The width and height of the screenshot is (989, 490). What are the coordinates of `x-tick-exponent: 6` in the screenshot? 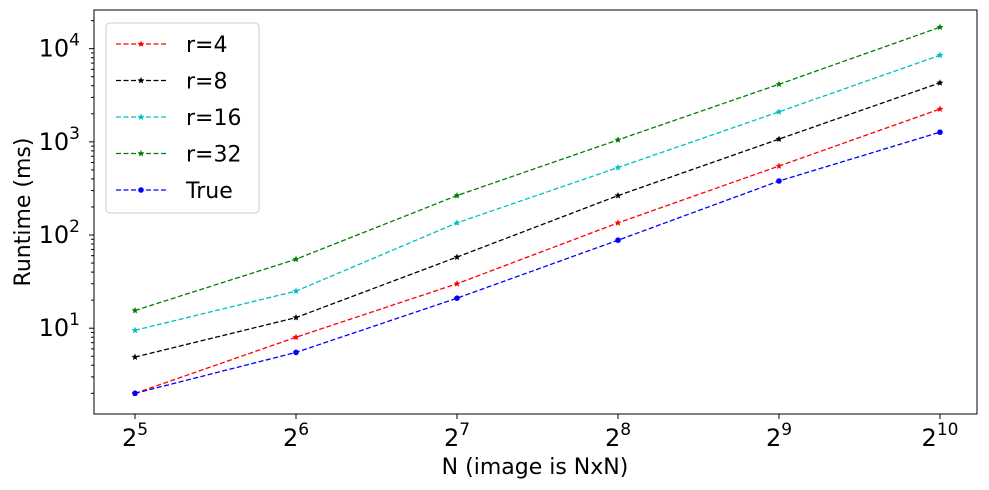 It's located at (303, 430).